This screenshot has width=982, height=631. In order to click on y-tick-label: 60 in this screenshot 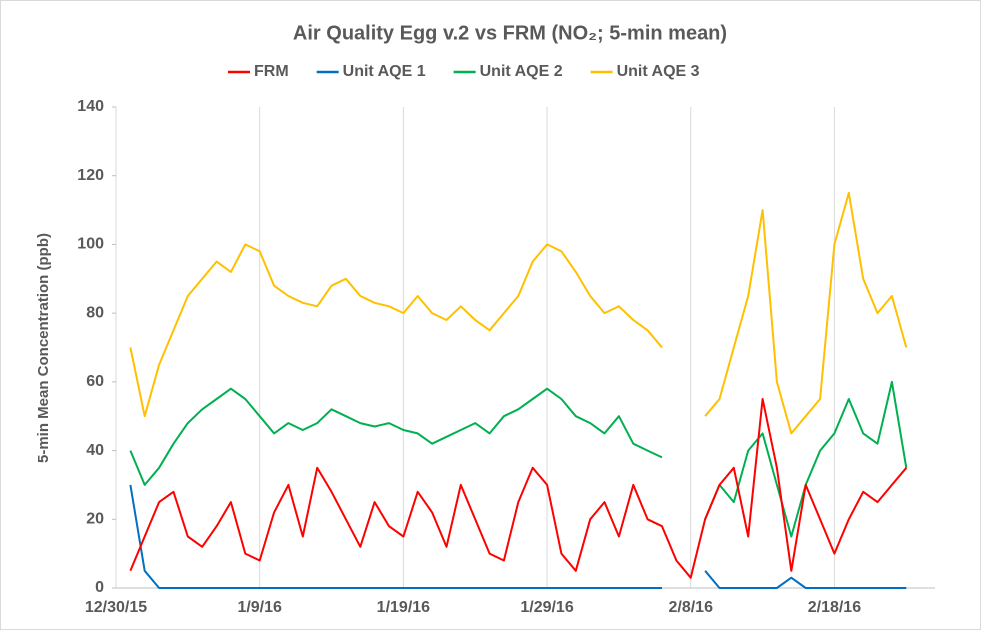, I will do `click(95, 381)`.